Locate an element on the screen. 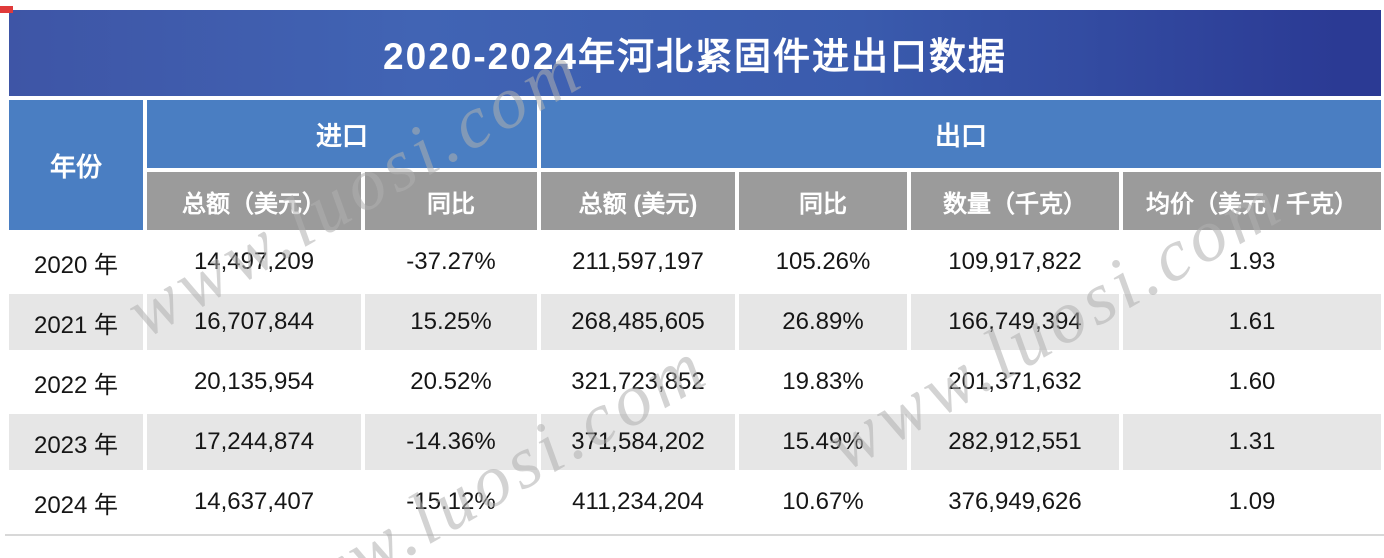 Image resolution: width=1384 pixels, height=558 pixels. export-total-cell: 321,723,852 is located at coordinates (638, 382).